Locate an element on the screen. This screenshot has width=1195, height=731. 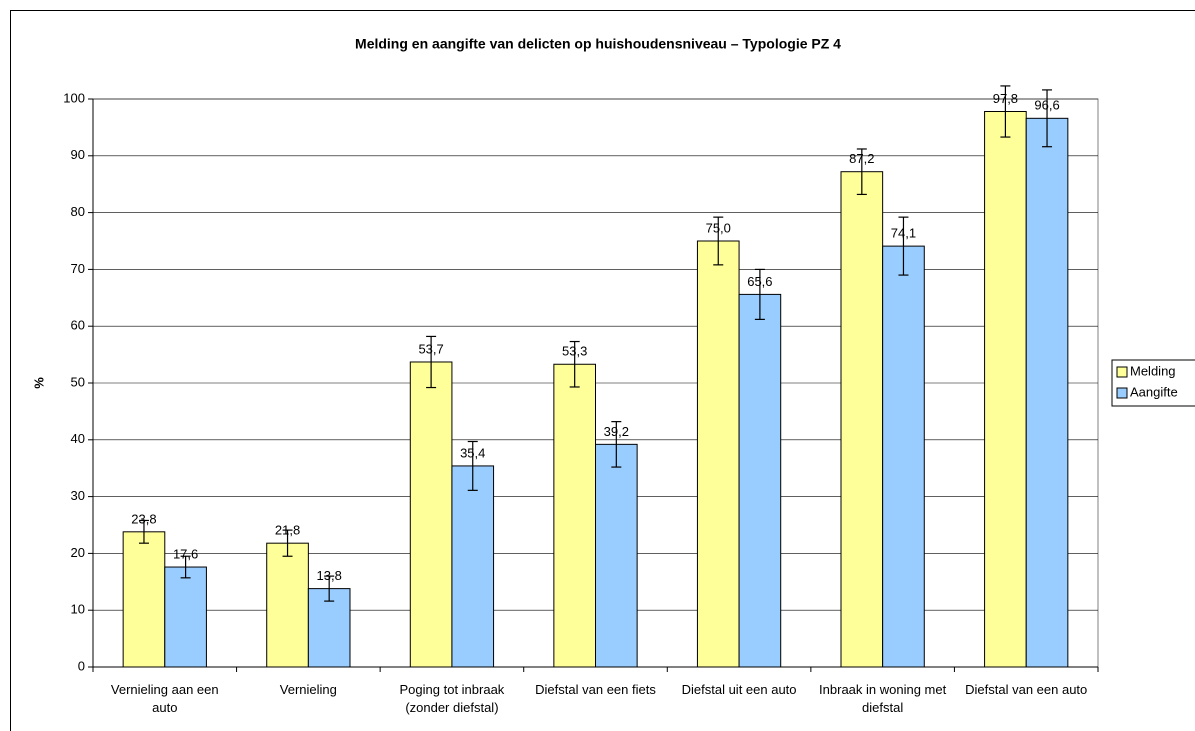
data-label: 65,6 is located at coordinates (759, 281).